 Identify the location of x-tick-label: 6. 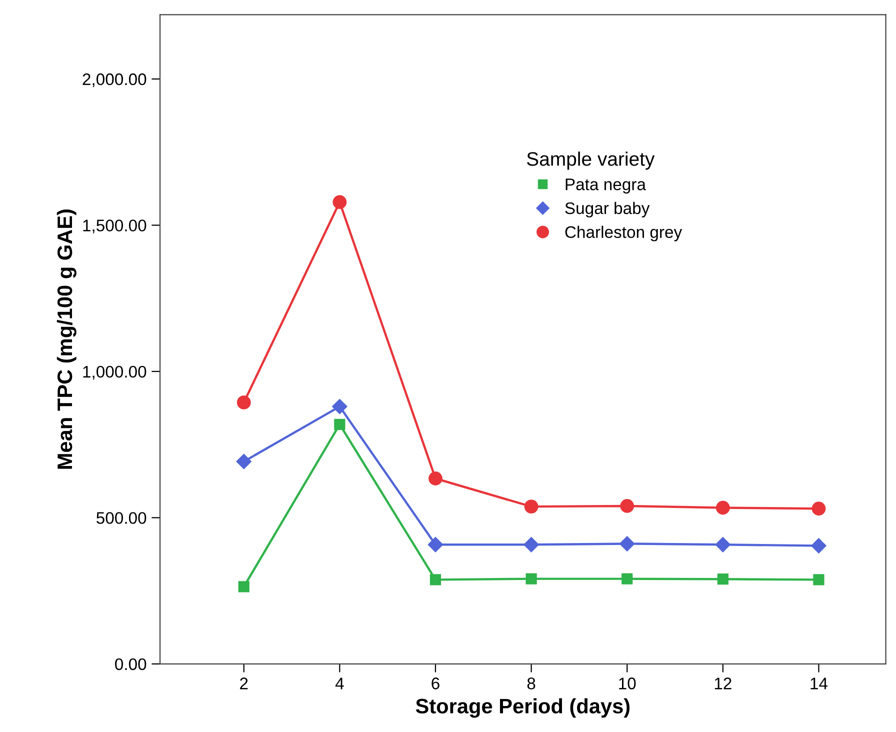
(436, 684).